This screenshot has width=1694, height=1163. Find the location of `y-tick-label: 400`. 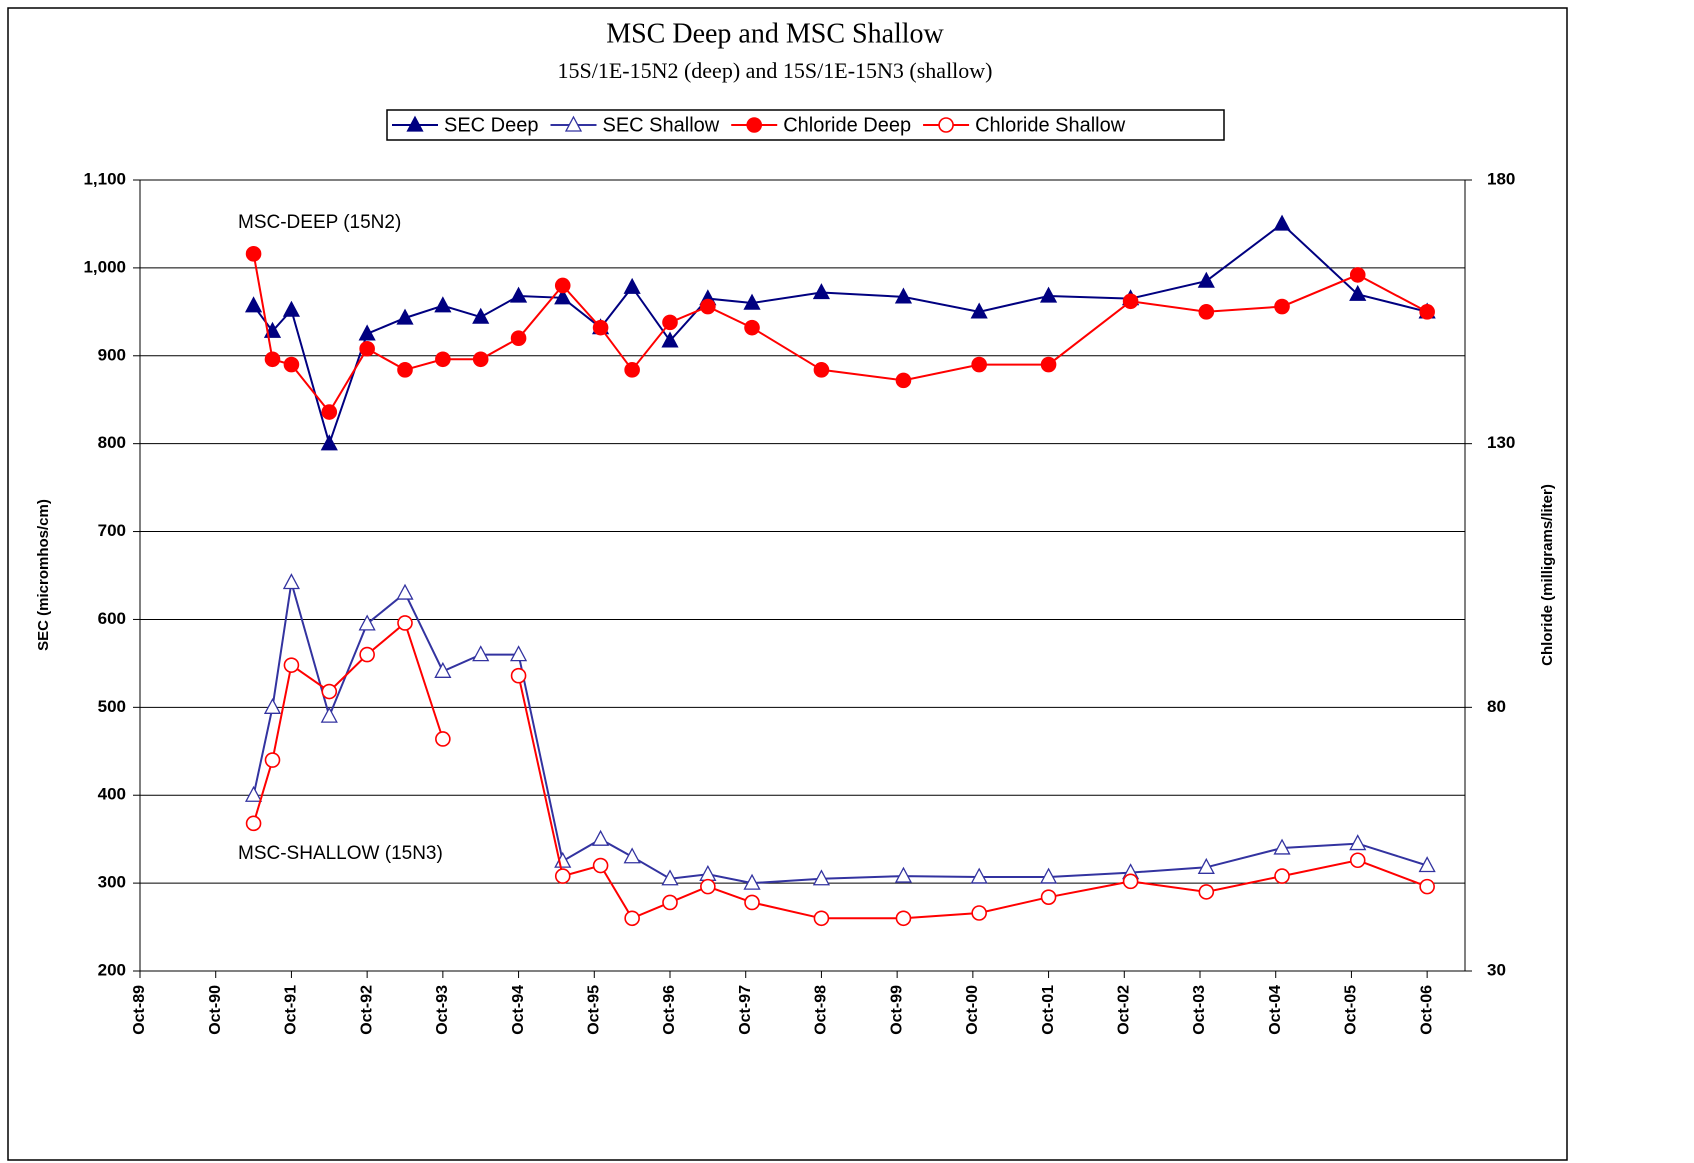

y-tick-label: 400 is located at coordinates (112, 794).